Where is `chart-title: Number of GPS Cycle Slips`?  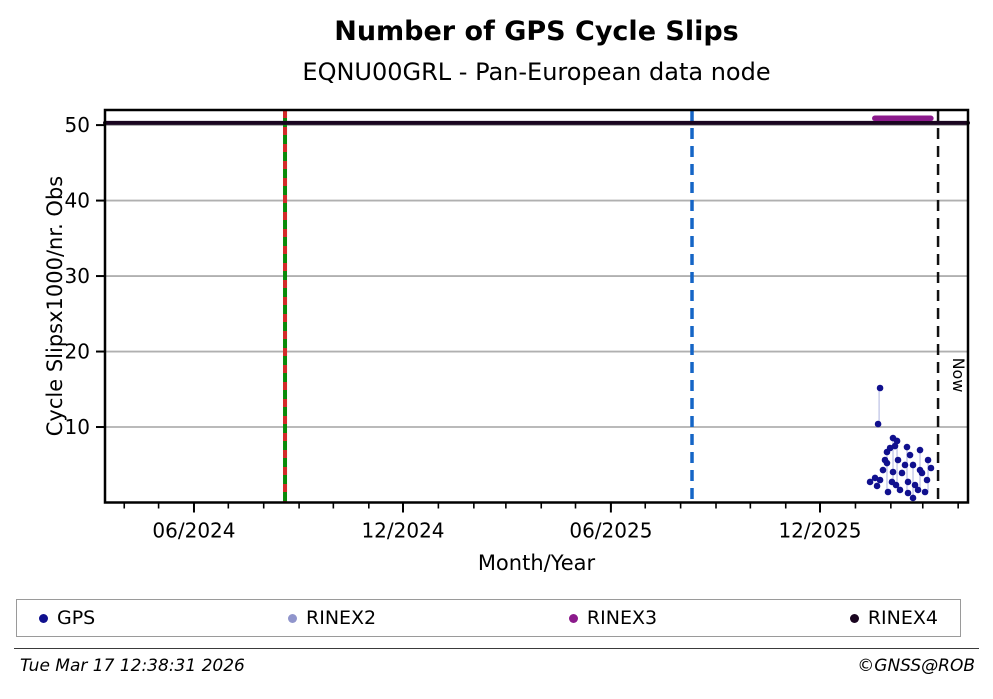
chart-title: Number of GPS Cycle Slips is located at coordinates (536, 31).